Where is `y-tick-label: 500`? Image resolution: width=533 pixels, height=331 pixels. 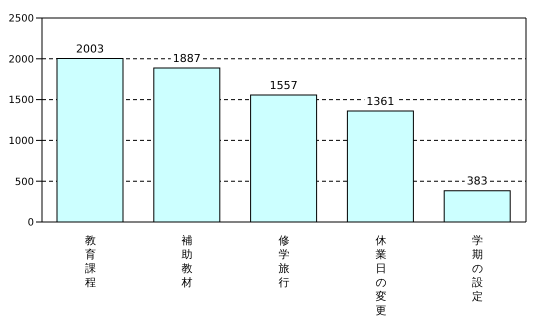
y-tick-label: 500 is located at coordinates (24, 182).